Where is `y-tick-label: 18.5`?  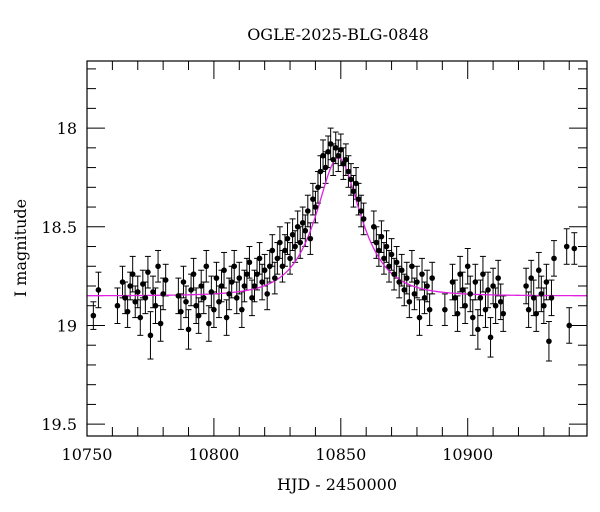
y-tick-label: 18.5 is located at coordinates (59, 227).